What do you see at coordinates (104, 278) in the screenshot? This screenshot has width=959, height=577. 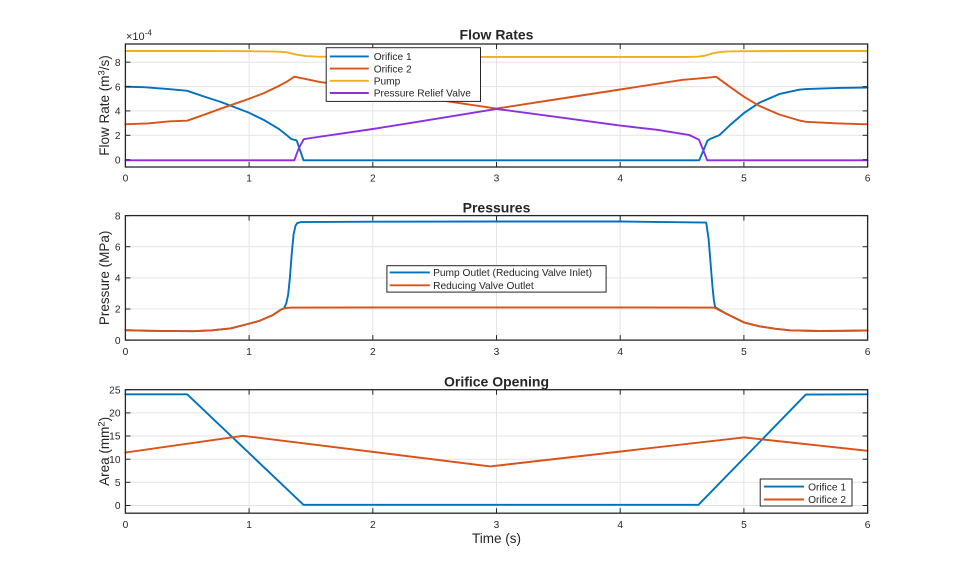 I see `svg-text: Pressure (MPa)` at bounding box center [104, 278].